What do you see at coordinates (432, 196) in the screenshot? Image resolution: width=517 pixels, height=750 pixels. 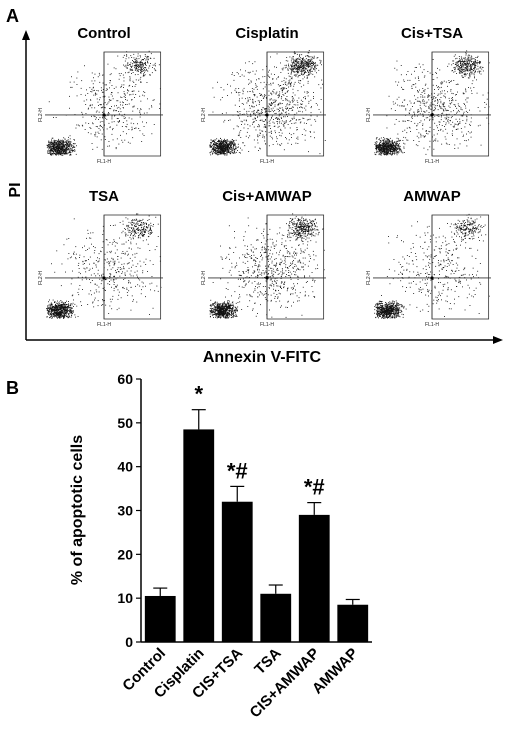 I see `facs-plot-title: AMWAP` at bounding box center [432, 196].